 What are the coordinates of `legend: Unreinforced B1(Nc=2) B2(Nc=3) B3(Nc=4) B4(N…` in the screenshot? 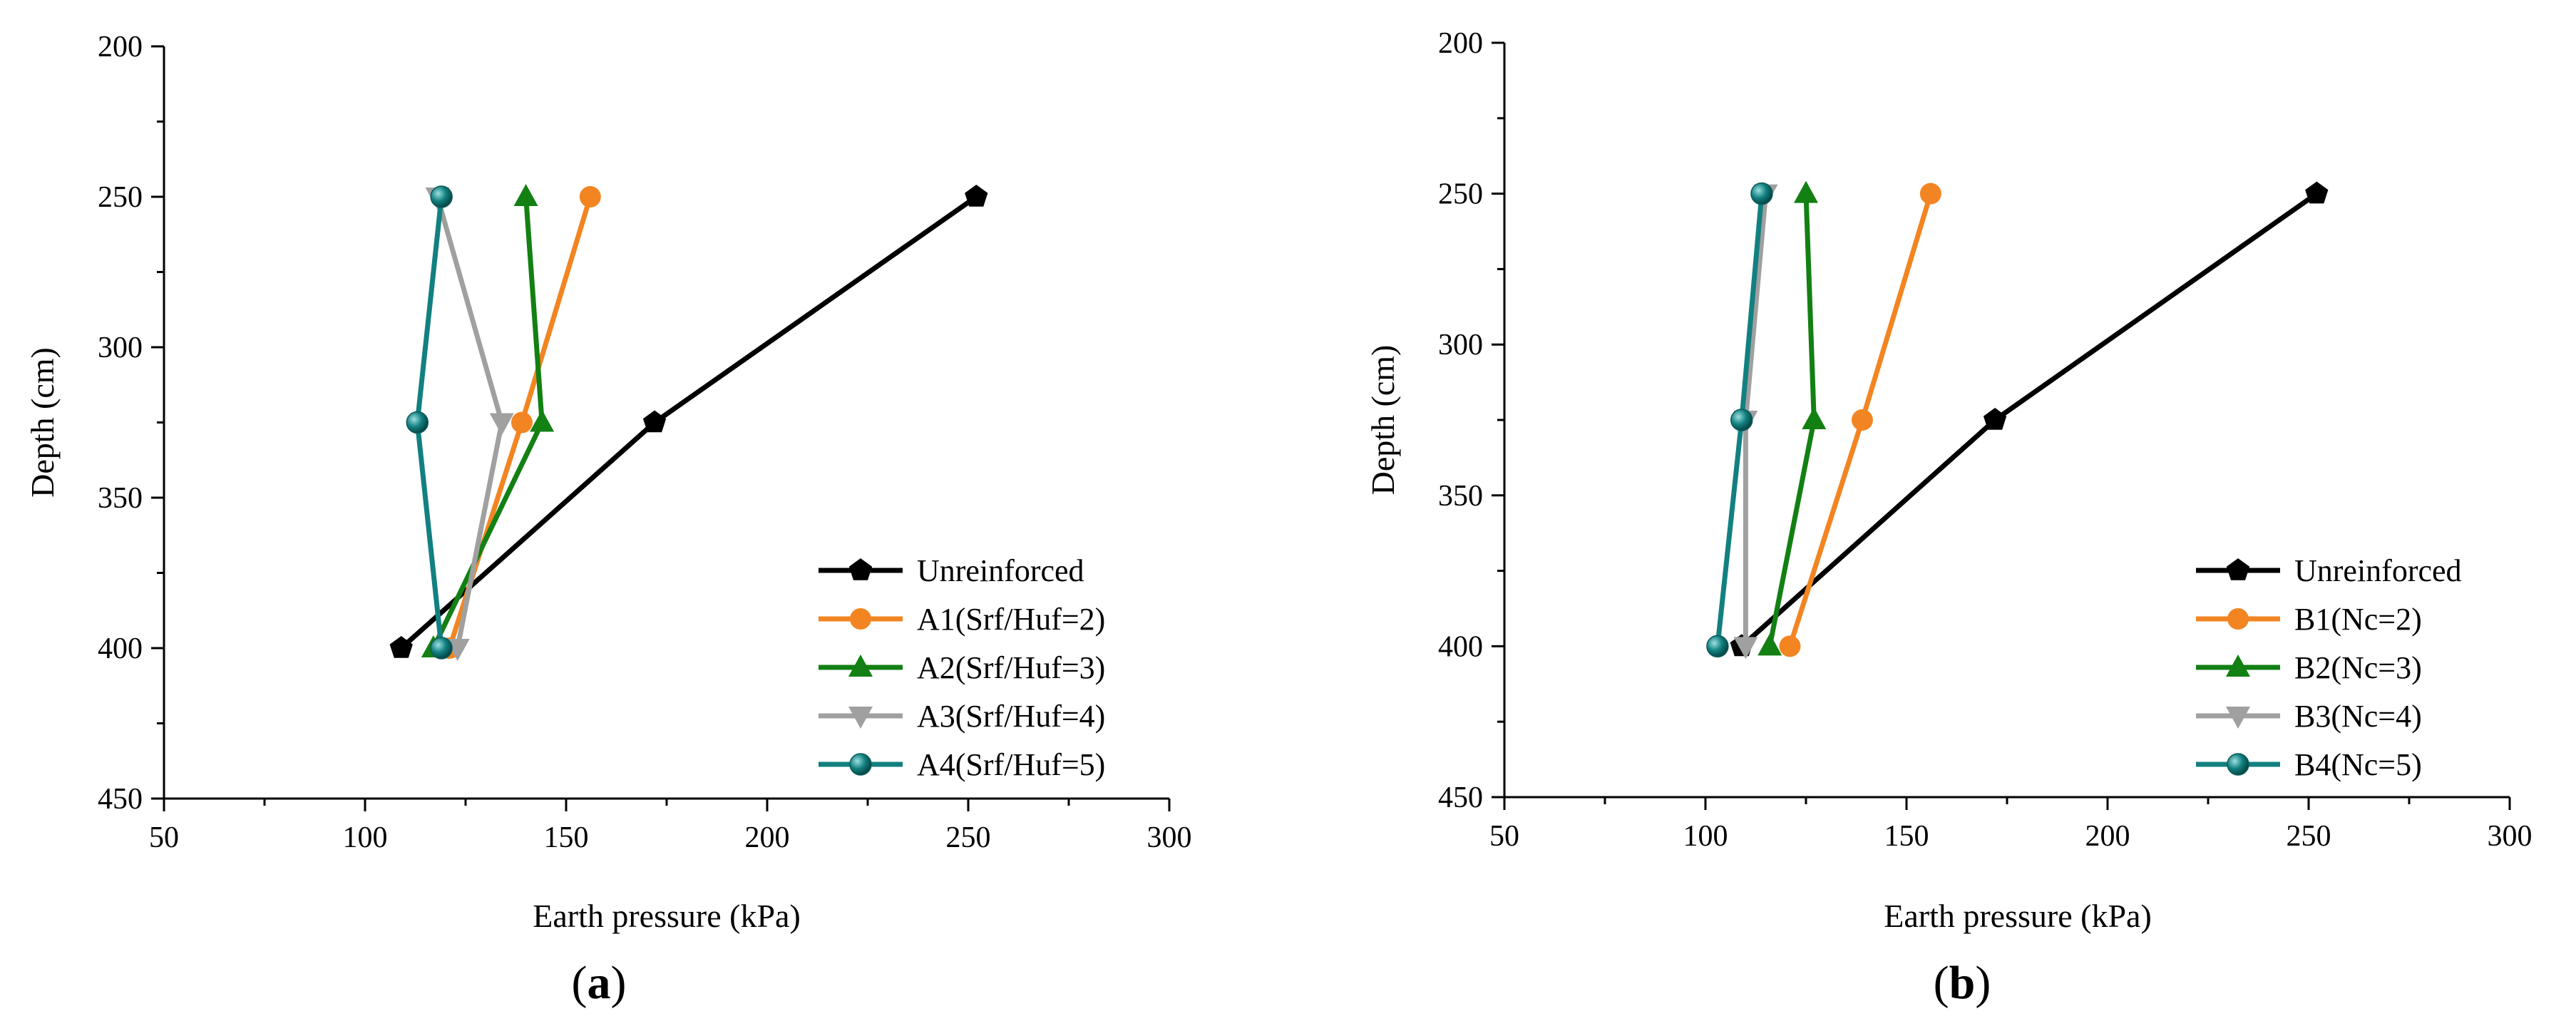 It's located at (2329, 667).